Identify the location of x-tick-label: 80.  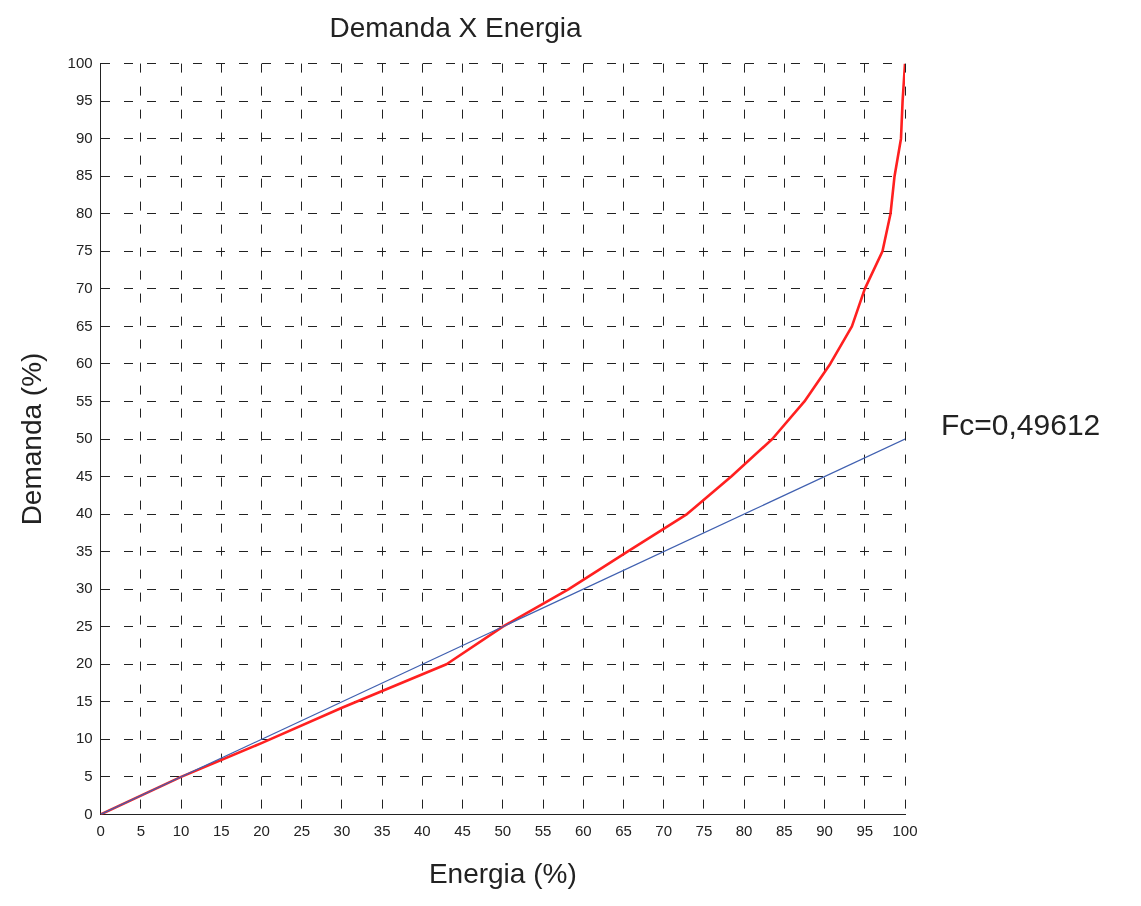
(744, 830).